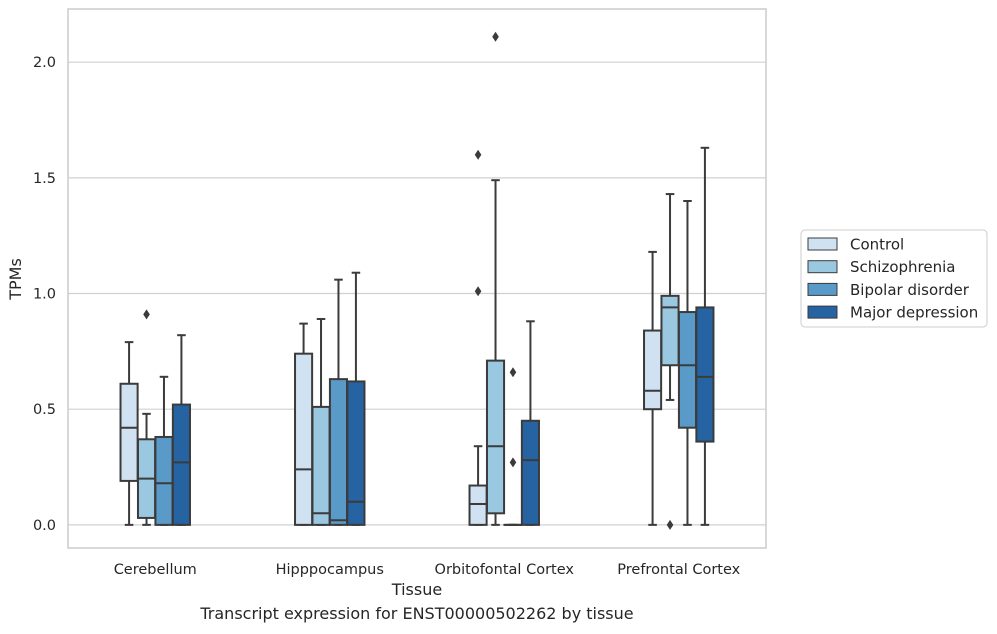  I want to click on legend-label: Control, so click(877, 245).